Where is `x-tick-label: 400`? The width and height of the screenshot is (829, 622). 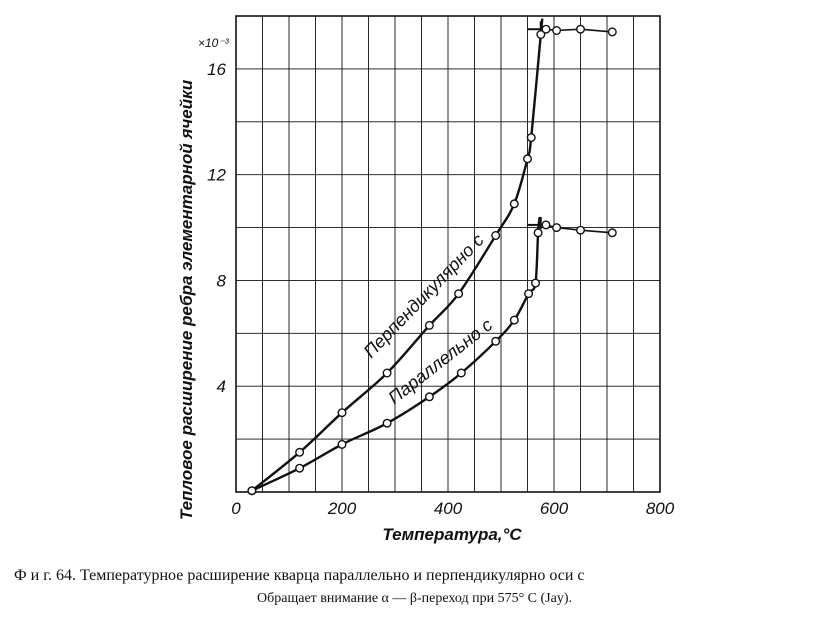 x-tick-label: 400 is located at coordinates (448, 508).